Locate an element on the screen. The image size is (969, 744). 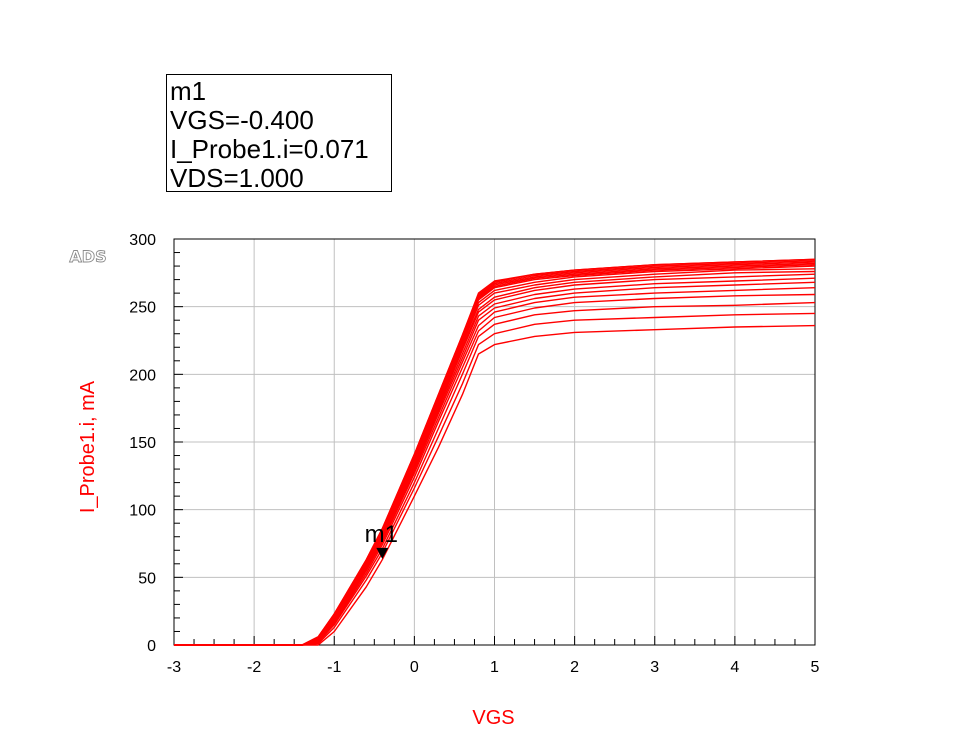
x-tick-label: 0 is located at coordinates (414, 667).